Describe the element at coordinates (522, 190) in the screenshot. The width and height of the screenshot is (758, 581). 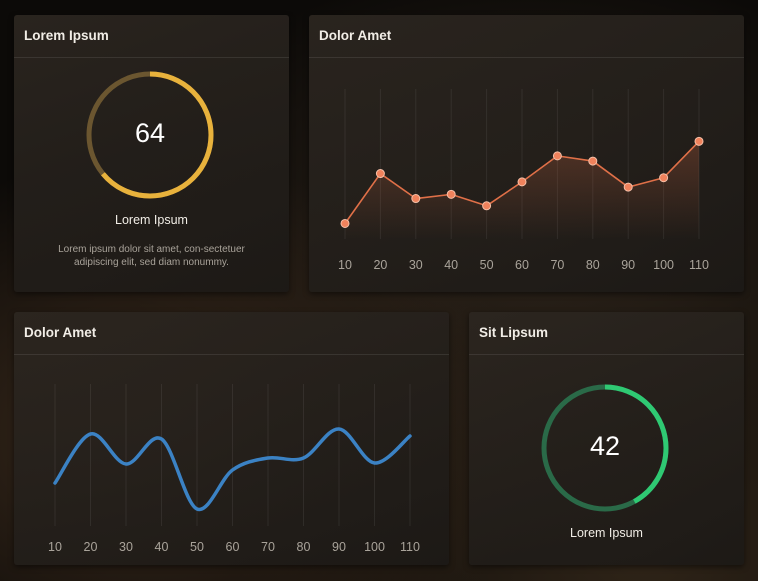
I see `series-area` at that location.